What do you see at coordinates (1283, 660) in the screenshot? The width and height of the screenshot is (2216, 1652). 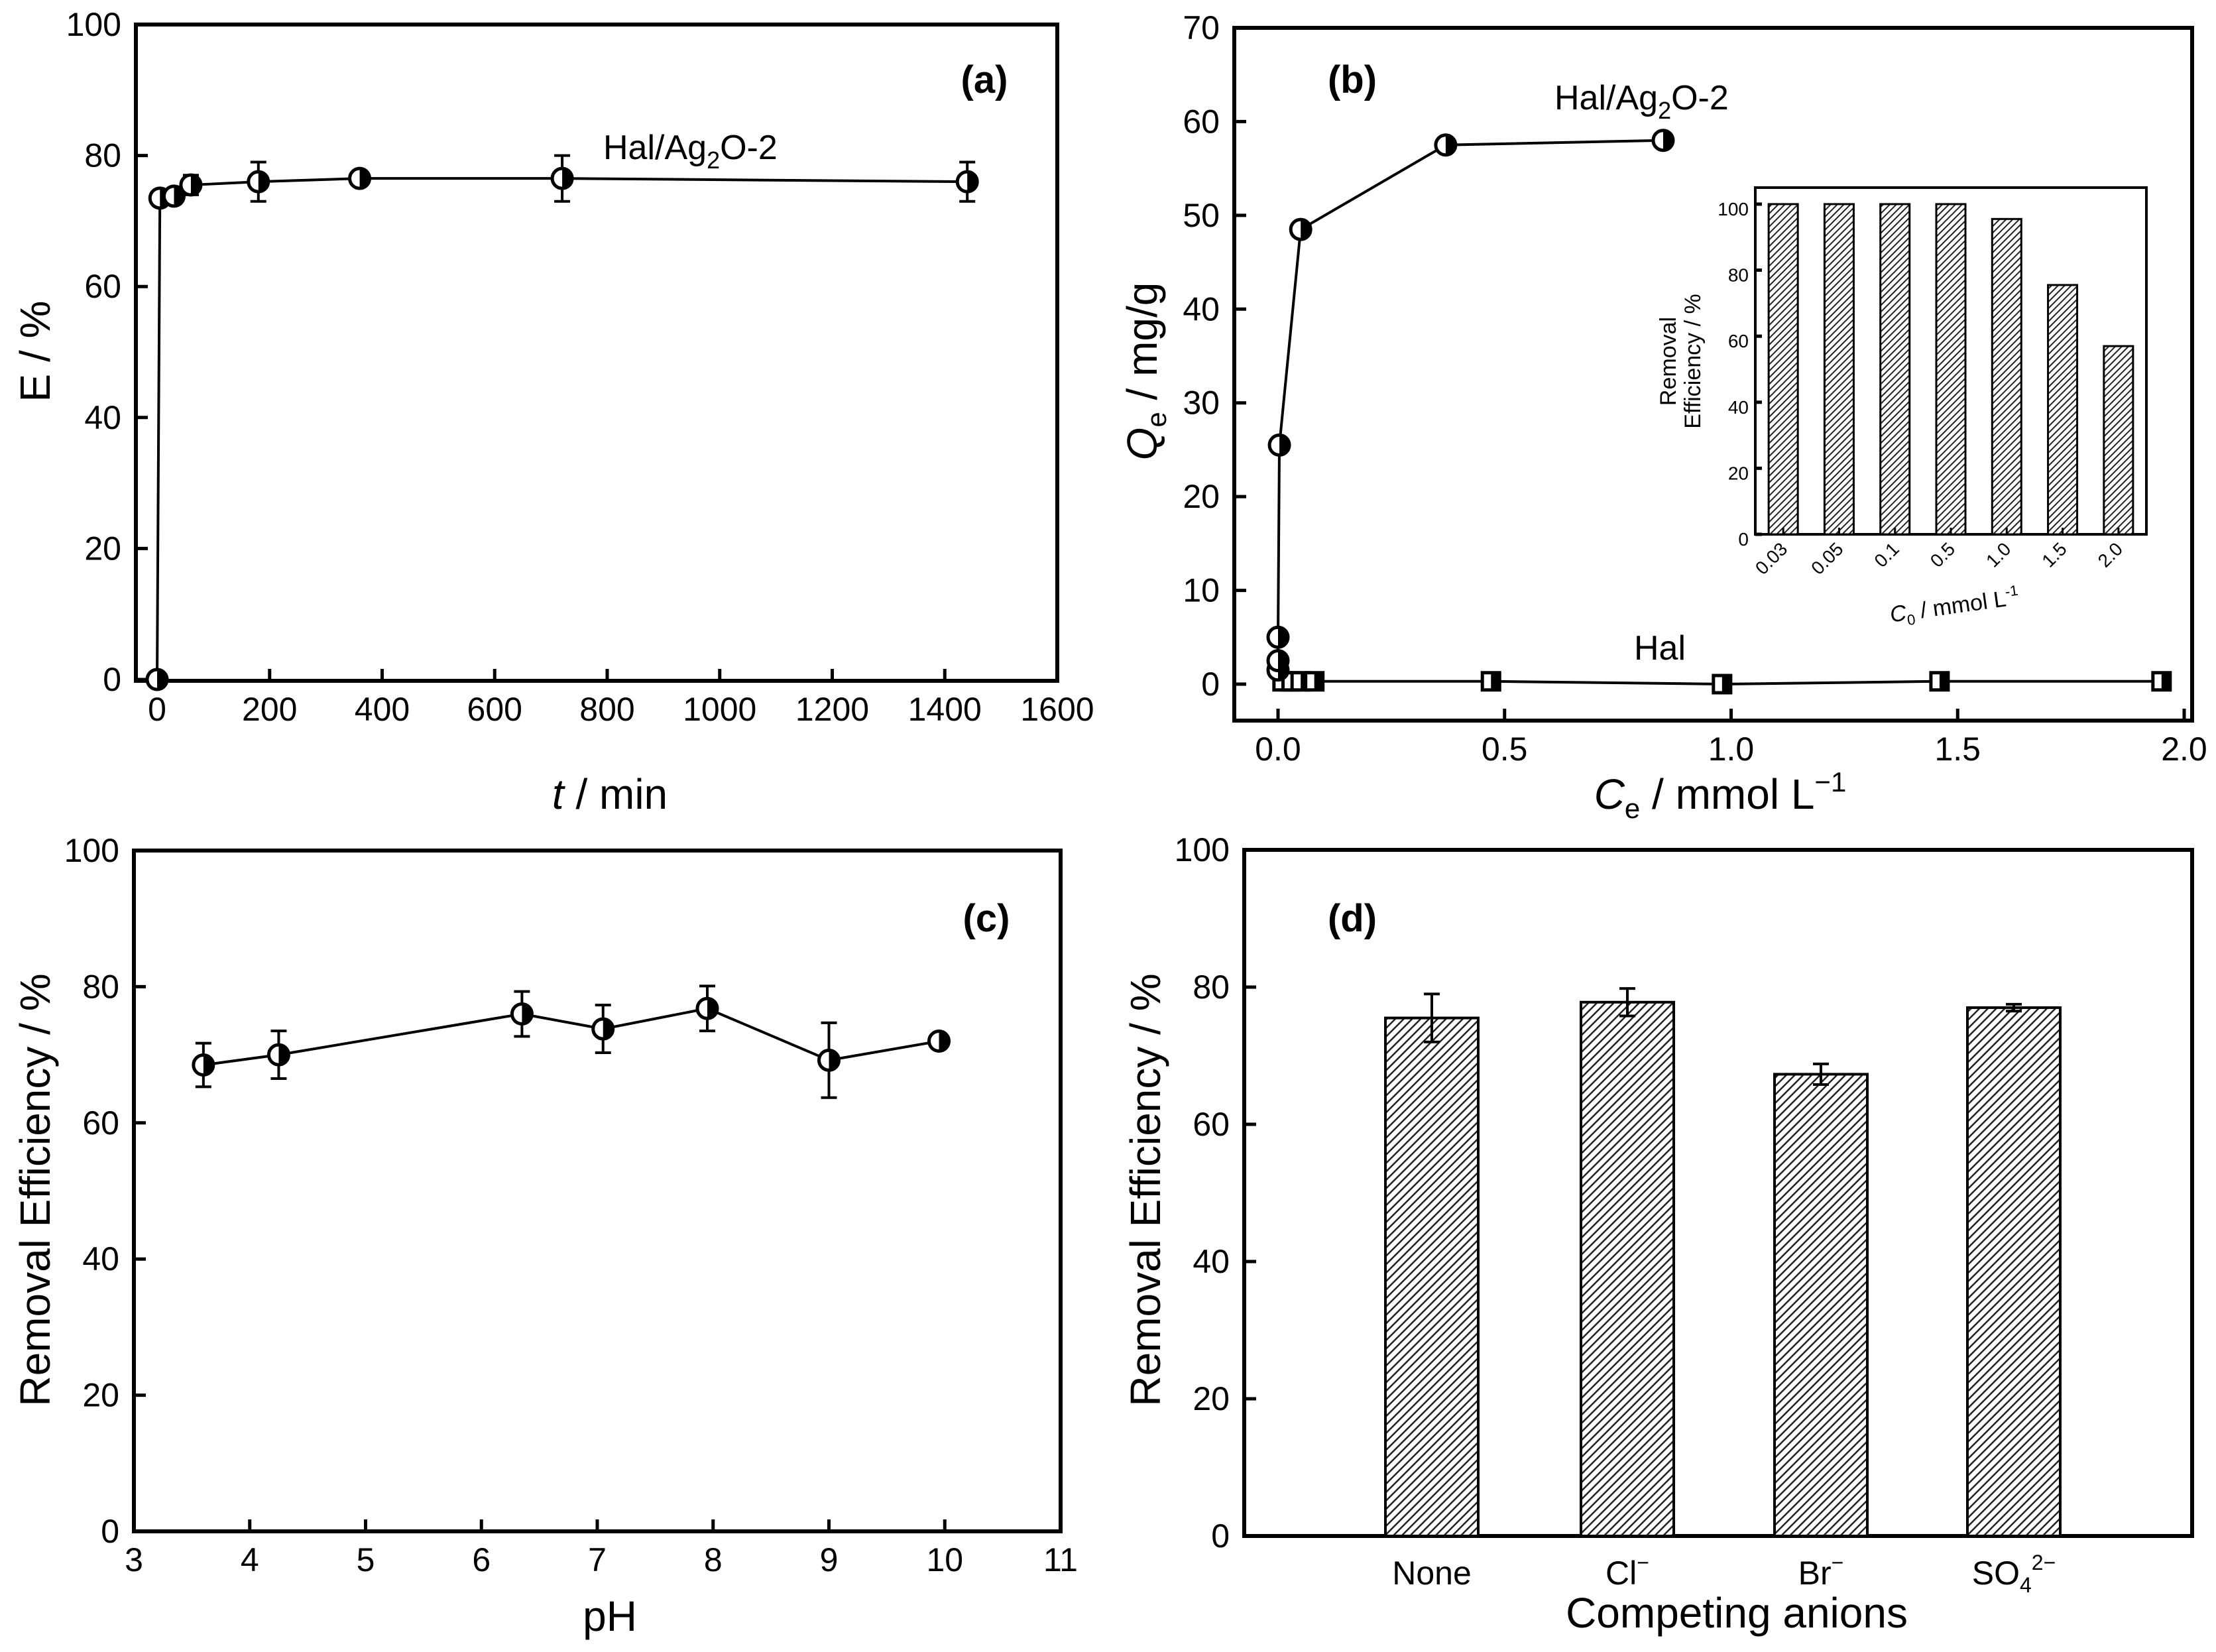 I see `panel-b-halag-point-1-fill` at bounding box center [1283, 660].